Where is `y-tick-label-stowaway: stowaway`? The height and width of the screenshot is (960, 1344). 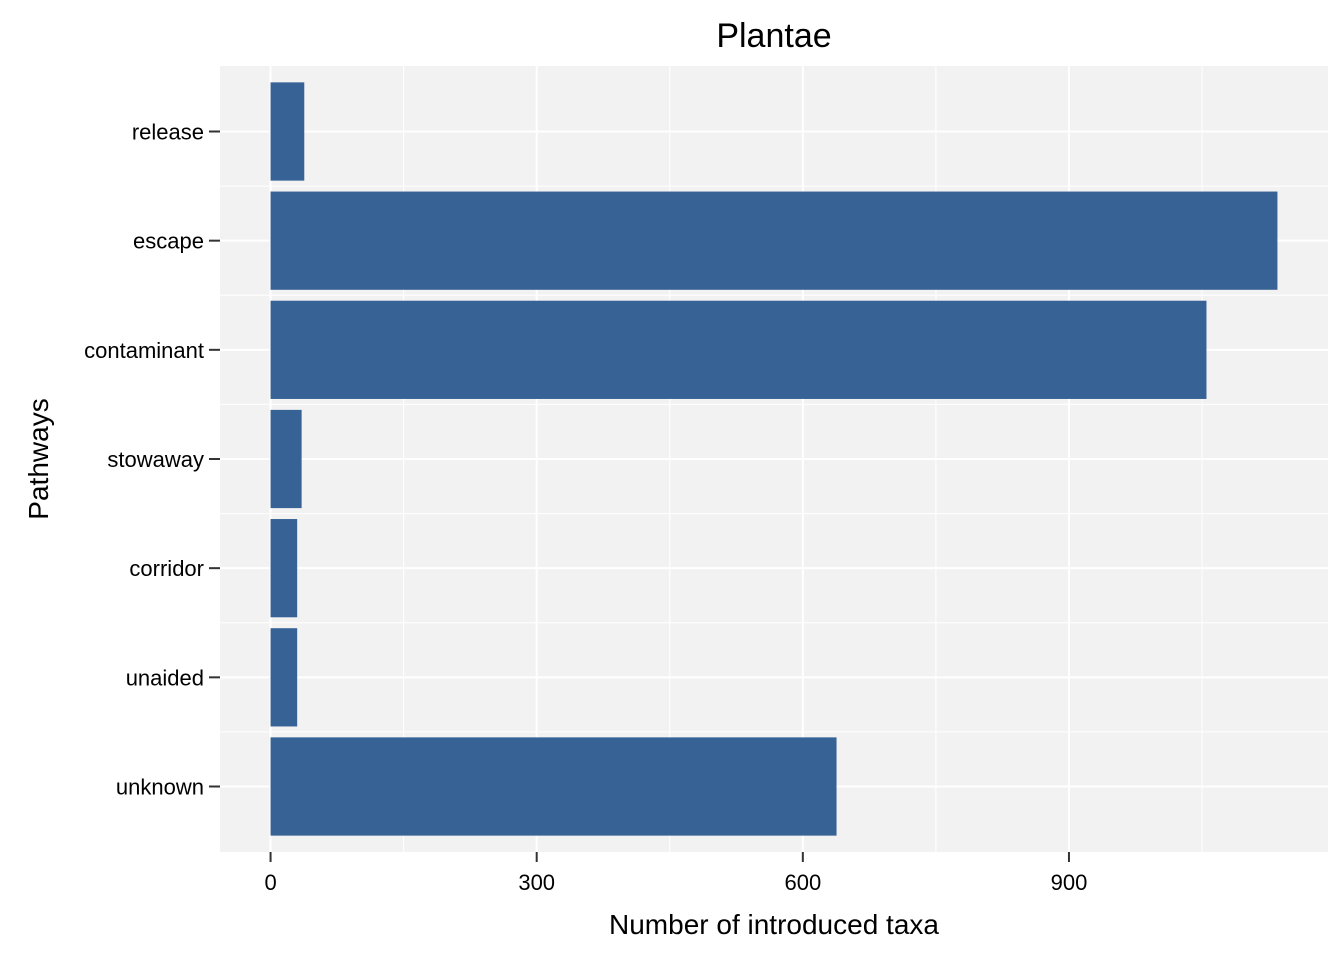
y-tick-label-stowaway: stowaway is located at coordinates (155, 459).